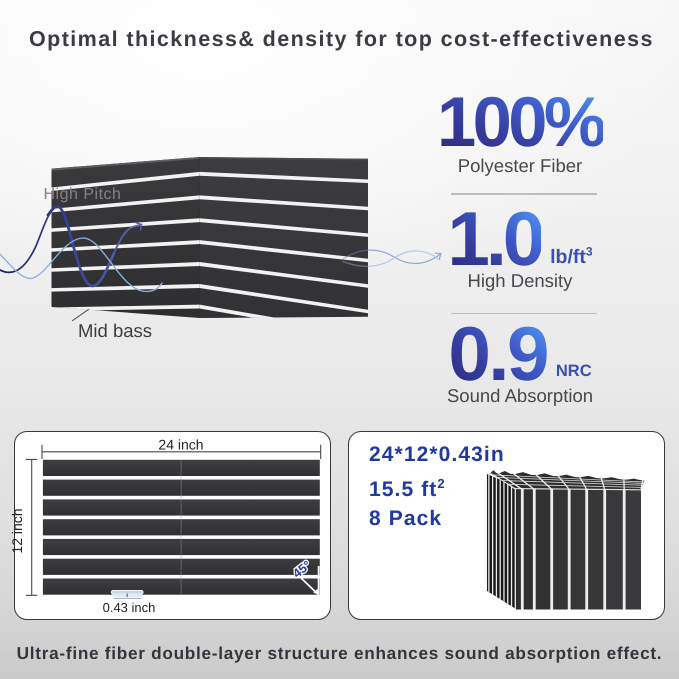 This screenshot has height=679, width=679. What do you see at coordinates (17, 530) in the screenshot?
I see `svg-text: 12 inch` at bounding box center [17, 530].